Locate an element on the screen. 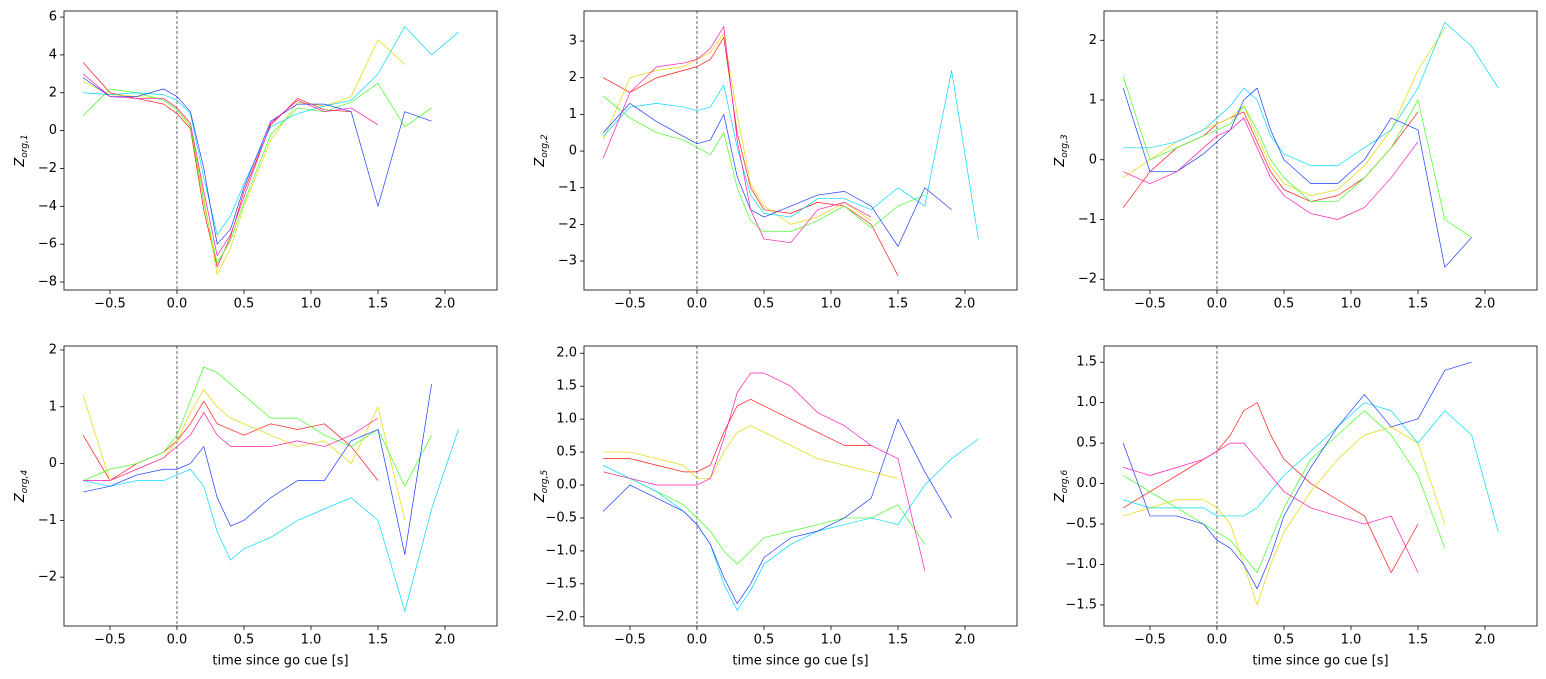  y-tick-label: −6 is located at coordinates (47, 244).